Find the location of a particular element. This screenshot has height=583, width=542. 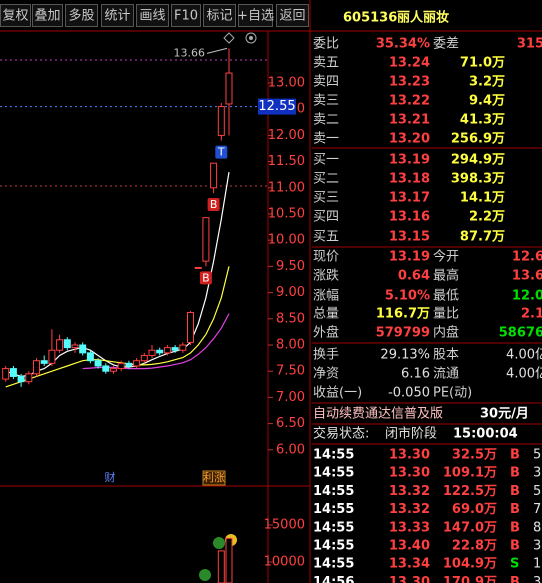

toolbar-label: 返回 is located at coordinates (292, 16).